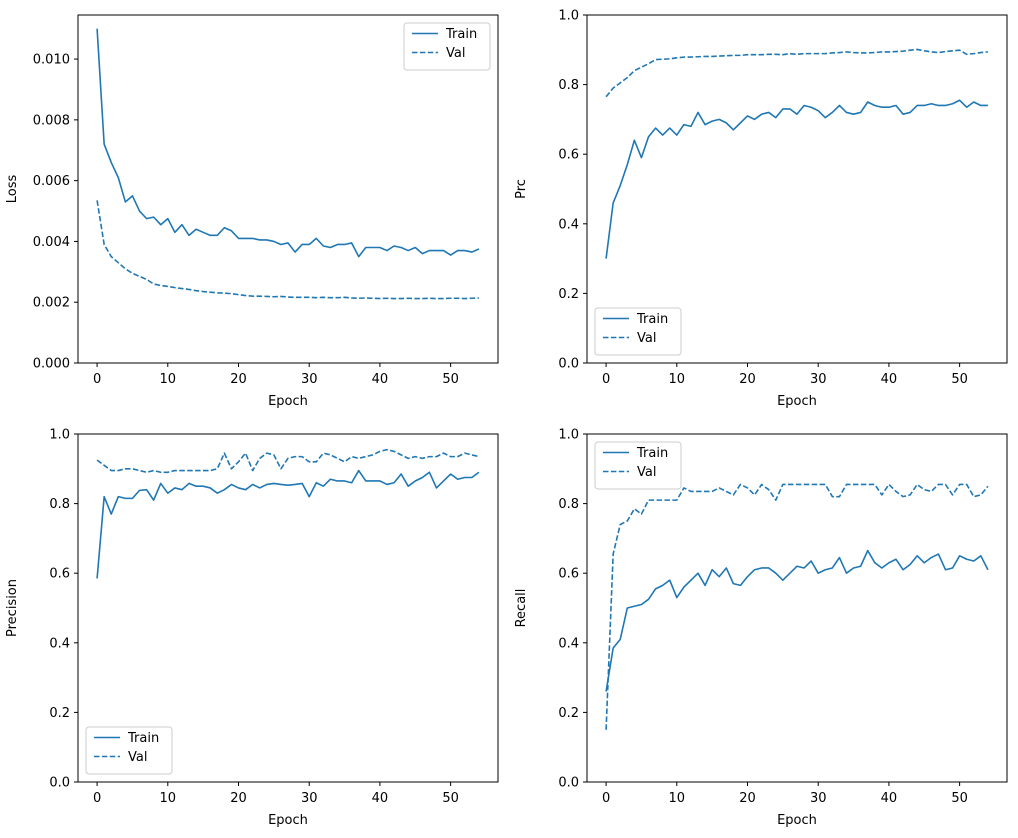  What do you see at coordinates (51, 364) in the screenshot?
I see `y-tick-label: 0.000` at bounding box center [51, 364].